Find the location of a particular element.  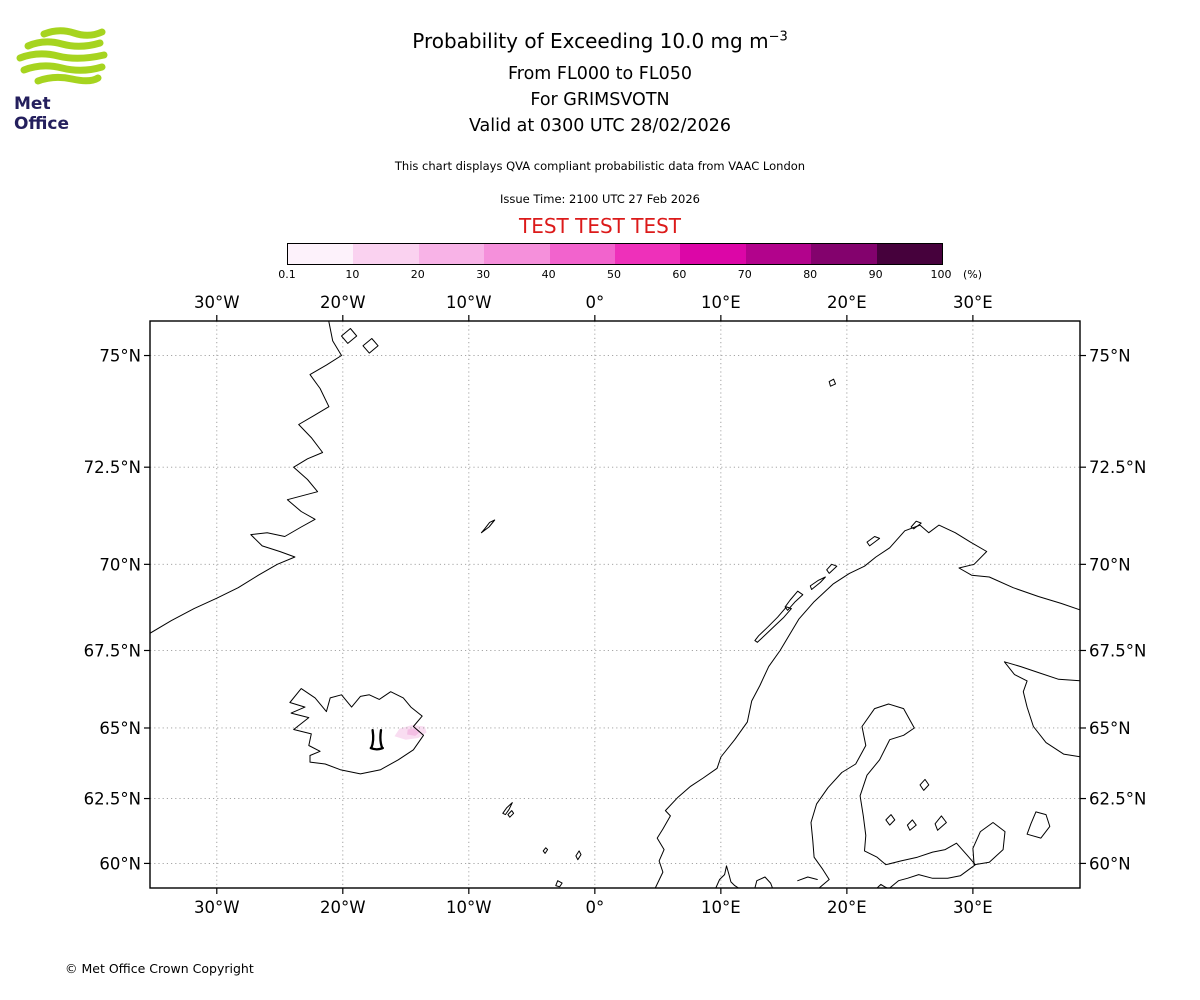

lat-axis-label-right: 72.5°N is located at coordinates (1117, 467).